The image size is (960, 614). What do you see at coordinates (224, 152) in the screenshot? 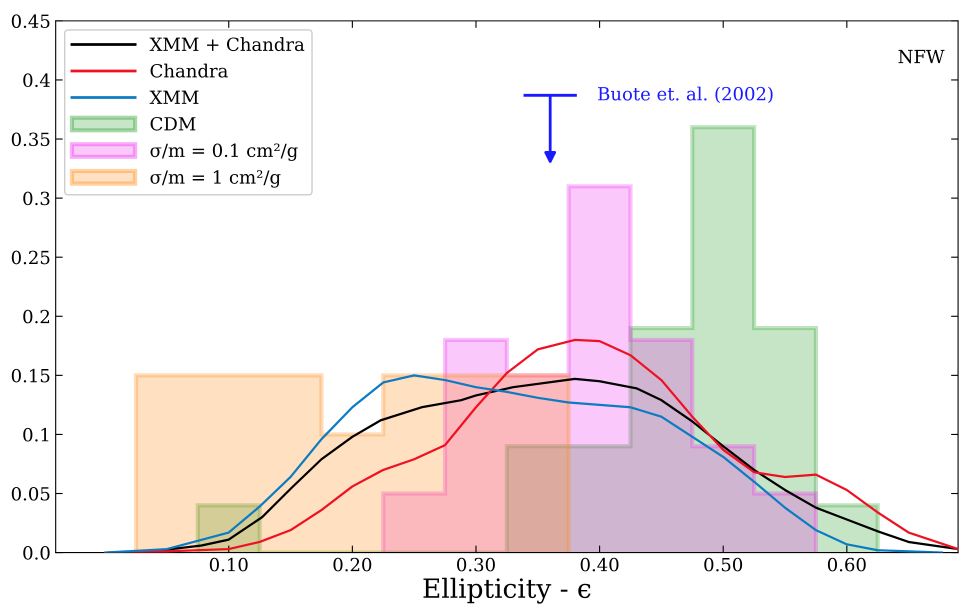
I see `legend-label: σ/m = 0.1 cm²/g` at bounding box center [224, 152].